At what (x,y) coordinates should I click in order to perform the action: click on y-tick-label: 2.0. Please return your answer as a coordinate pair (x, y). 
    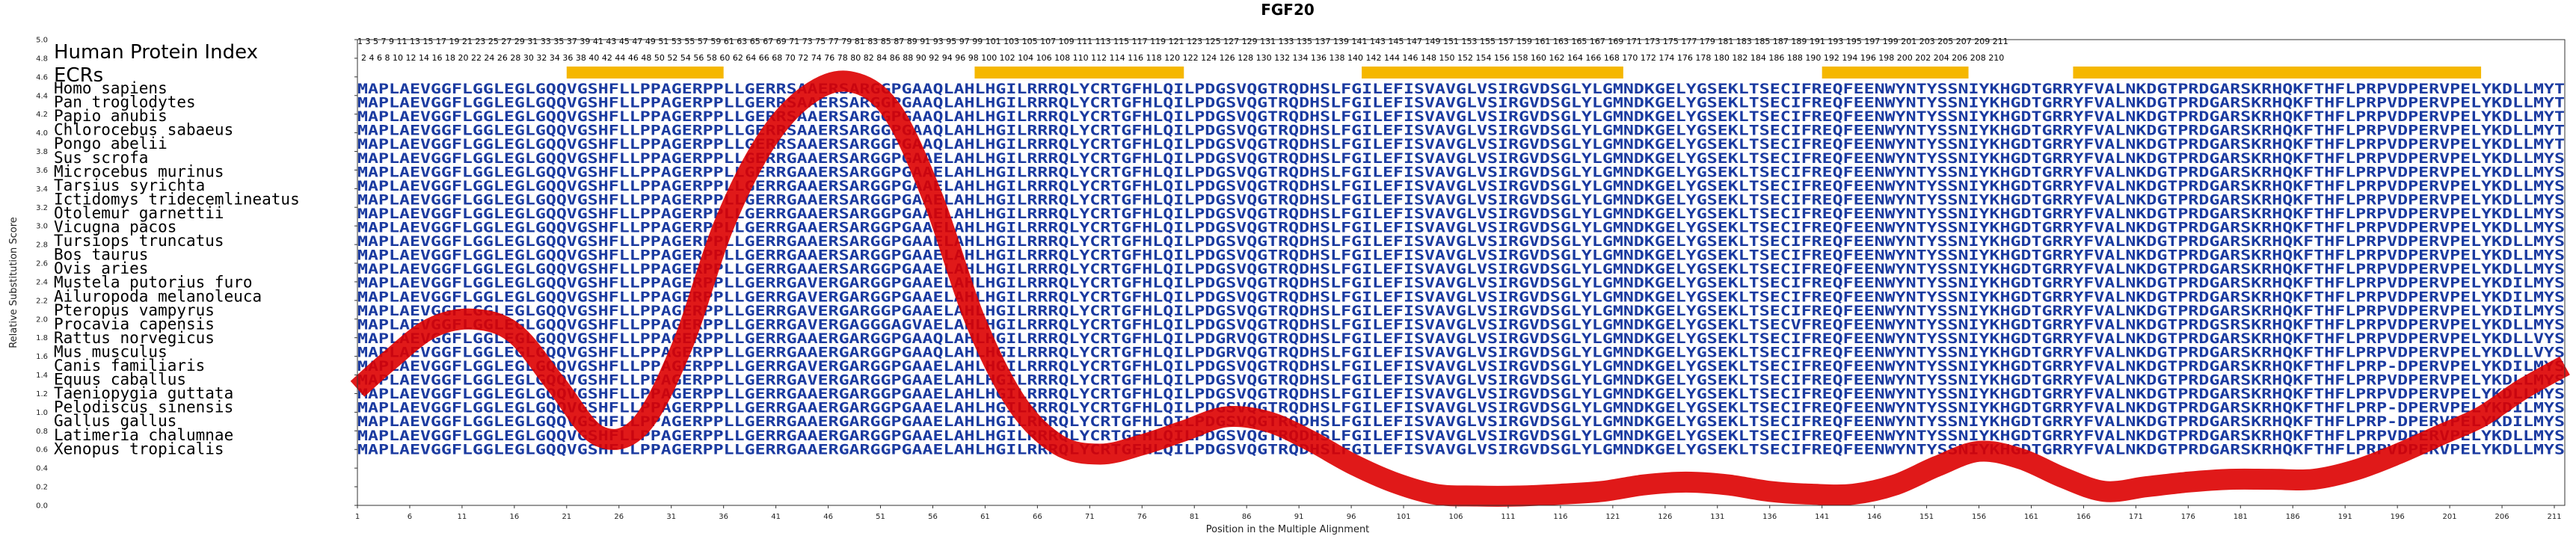
    Looking at the image, I should click on (42, 319).